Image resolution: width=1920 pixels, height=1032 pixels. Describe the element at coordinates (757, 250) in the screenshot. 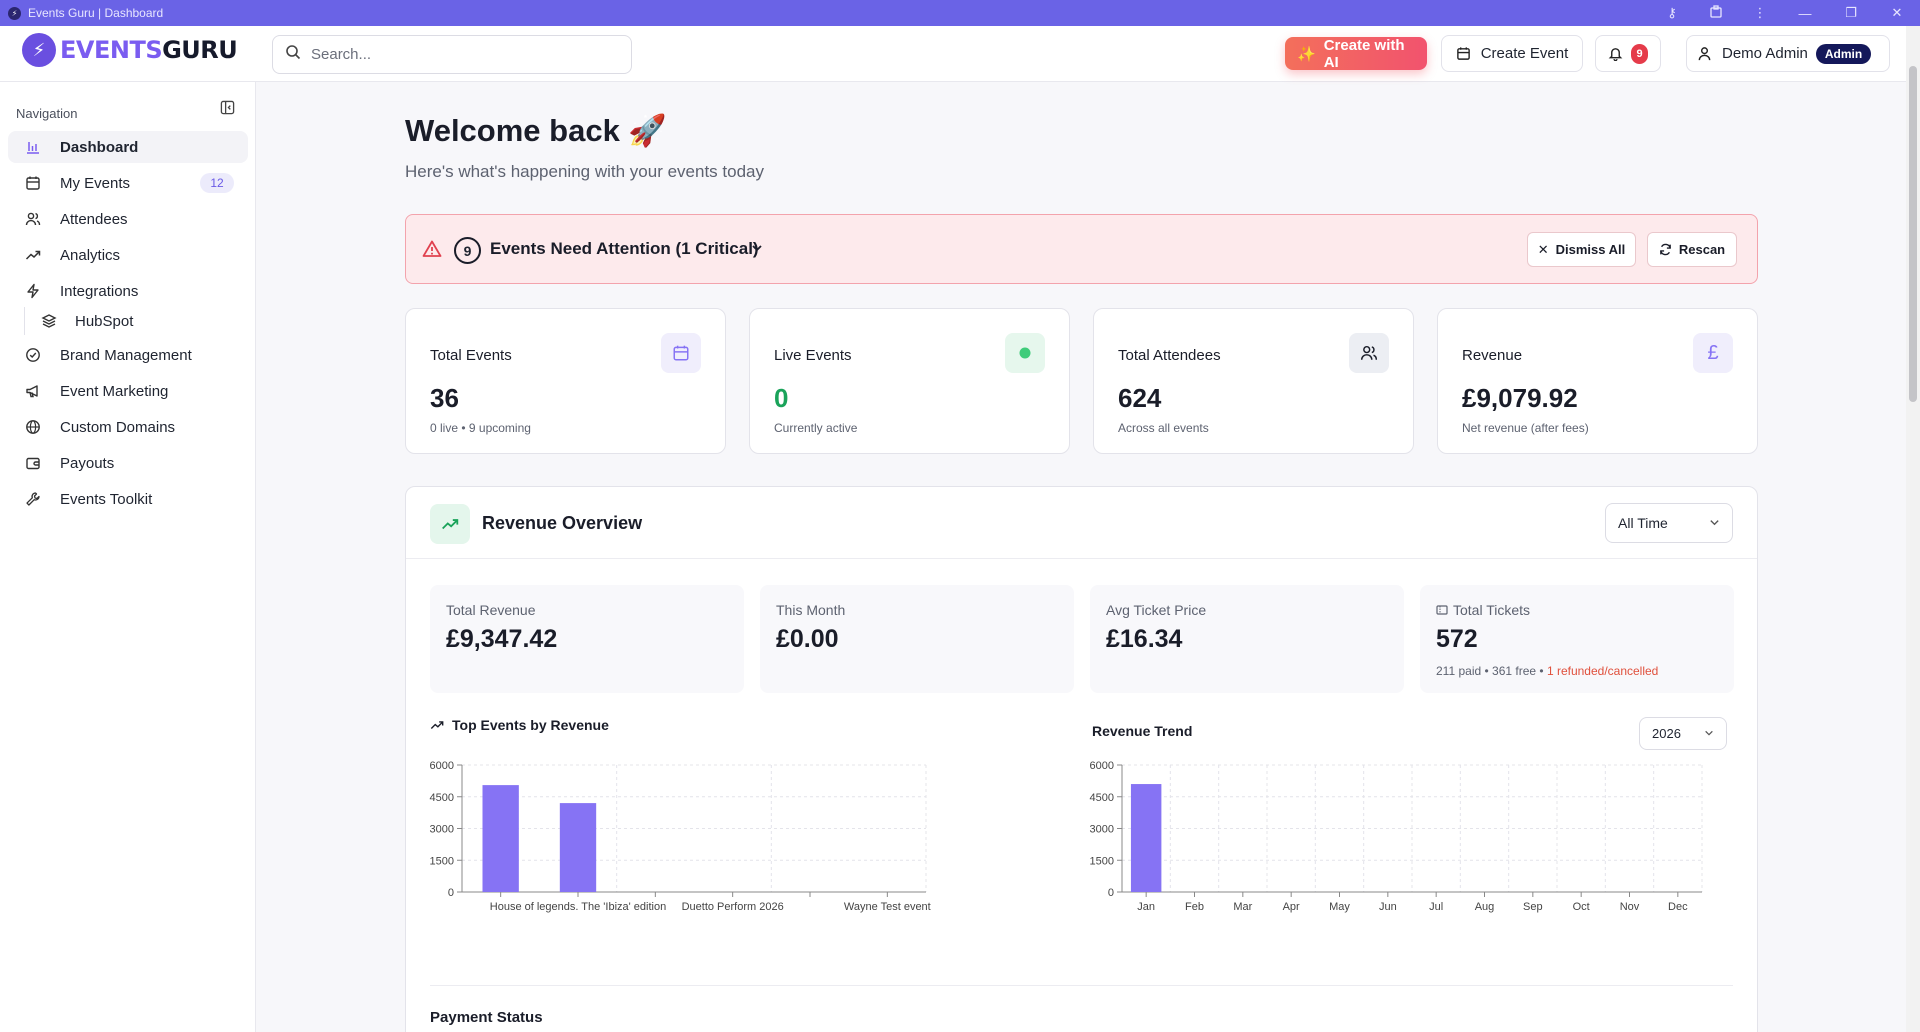

I see `chevron-down-icon` at that location.